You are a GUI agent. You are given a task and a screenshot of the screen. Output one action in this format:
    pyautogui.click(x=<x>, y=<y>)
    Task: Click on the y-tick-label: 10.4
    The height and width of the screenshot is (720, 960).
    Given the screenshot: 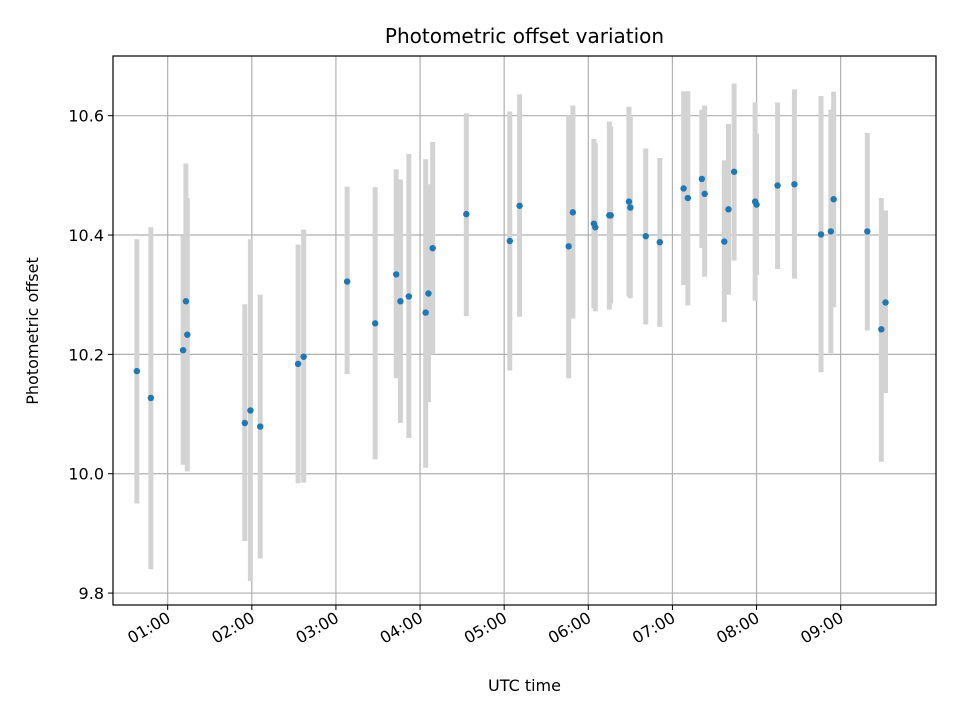 What is the action you would take?
    pyautogui.click(x=86, y=235)
    